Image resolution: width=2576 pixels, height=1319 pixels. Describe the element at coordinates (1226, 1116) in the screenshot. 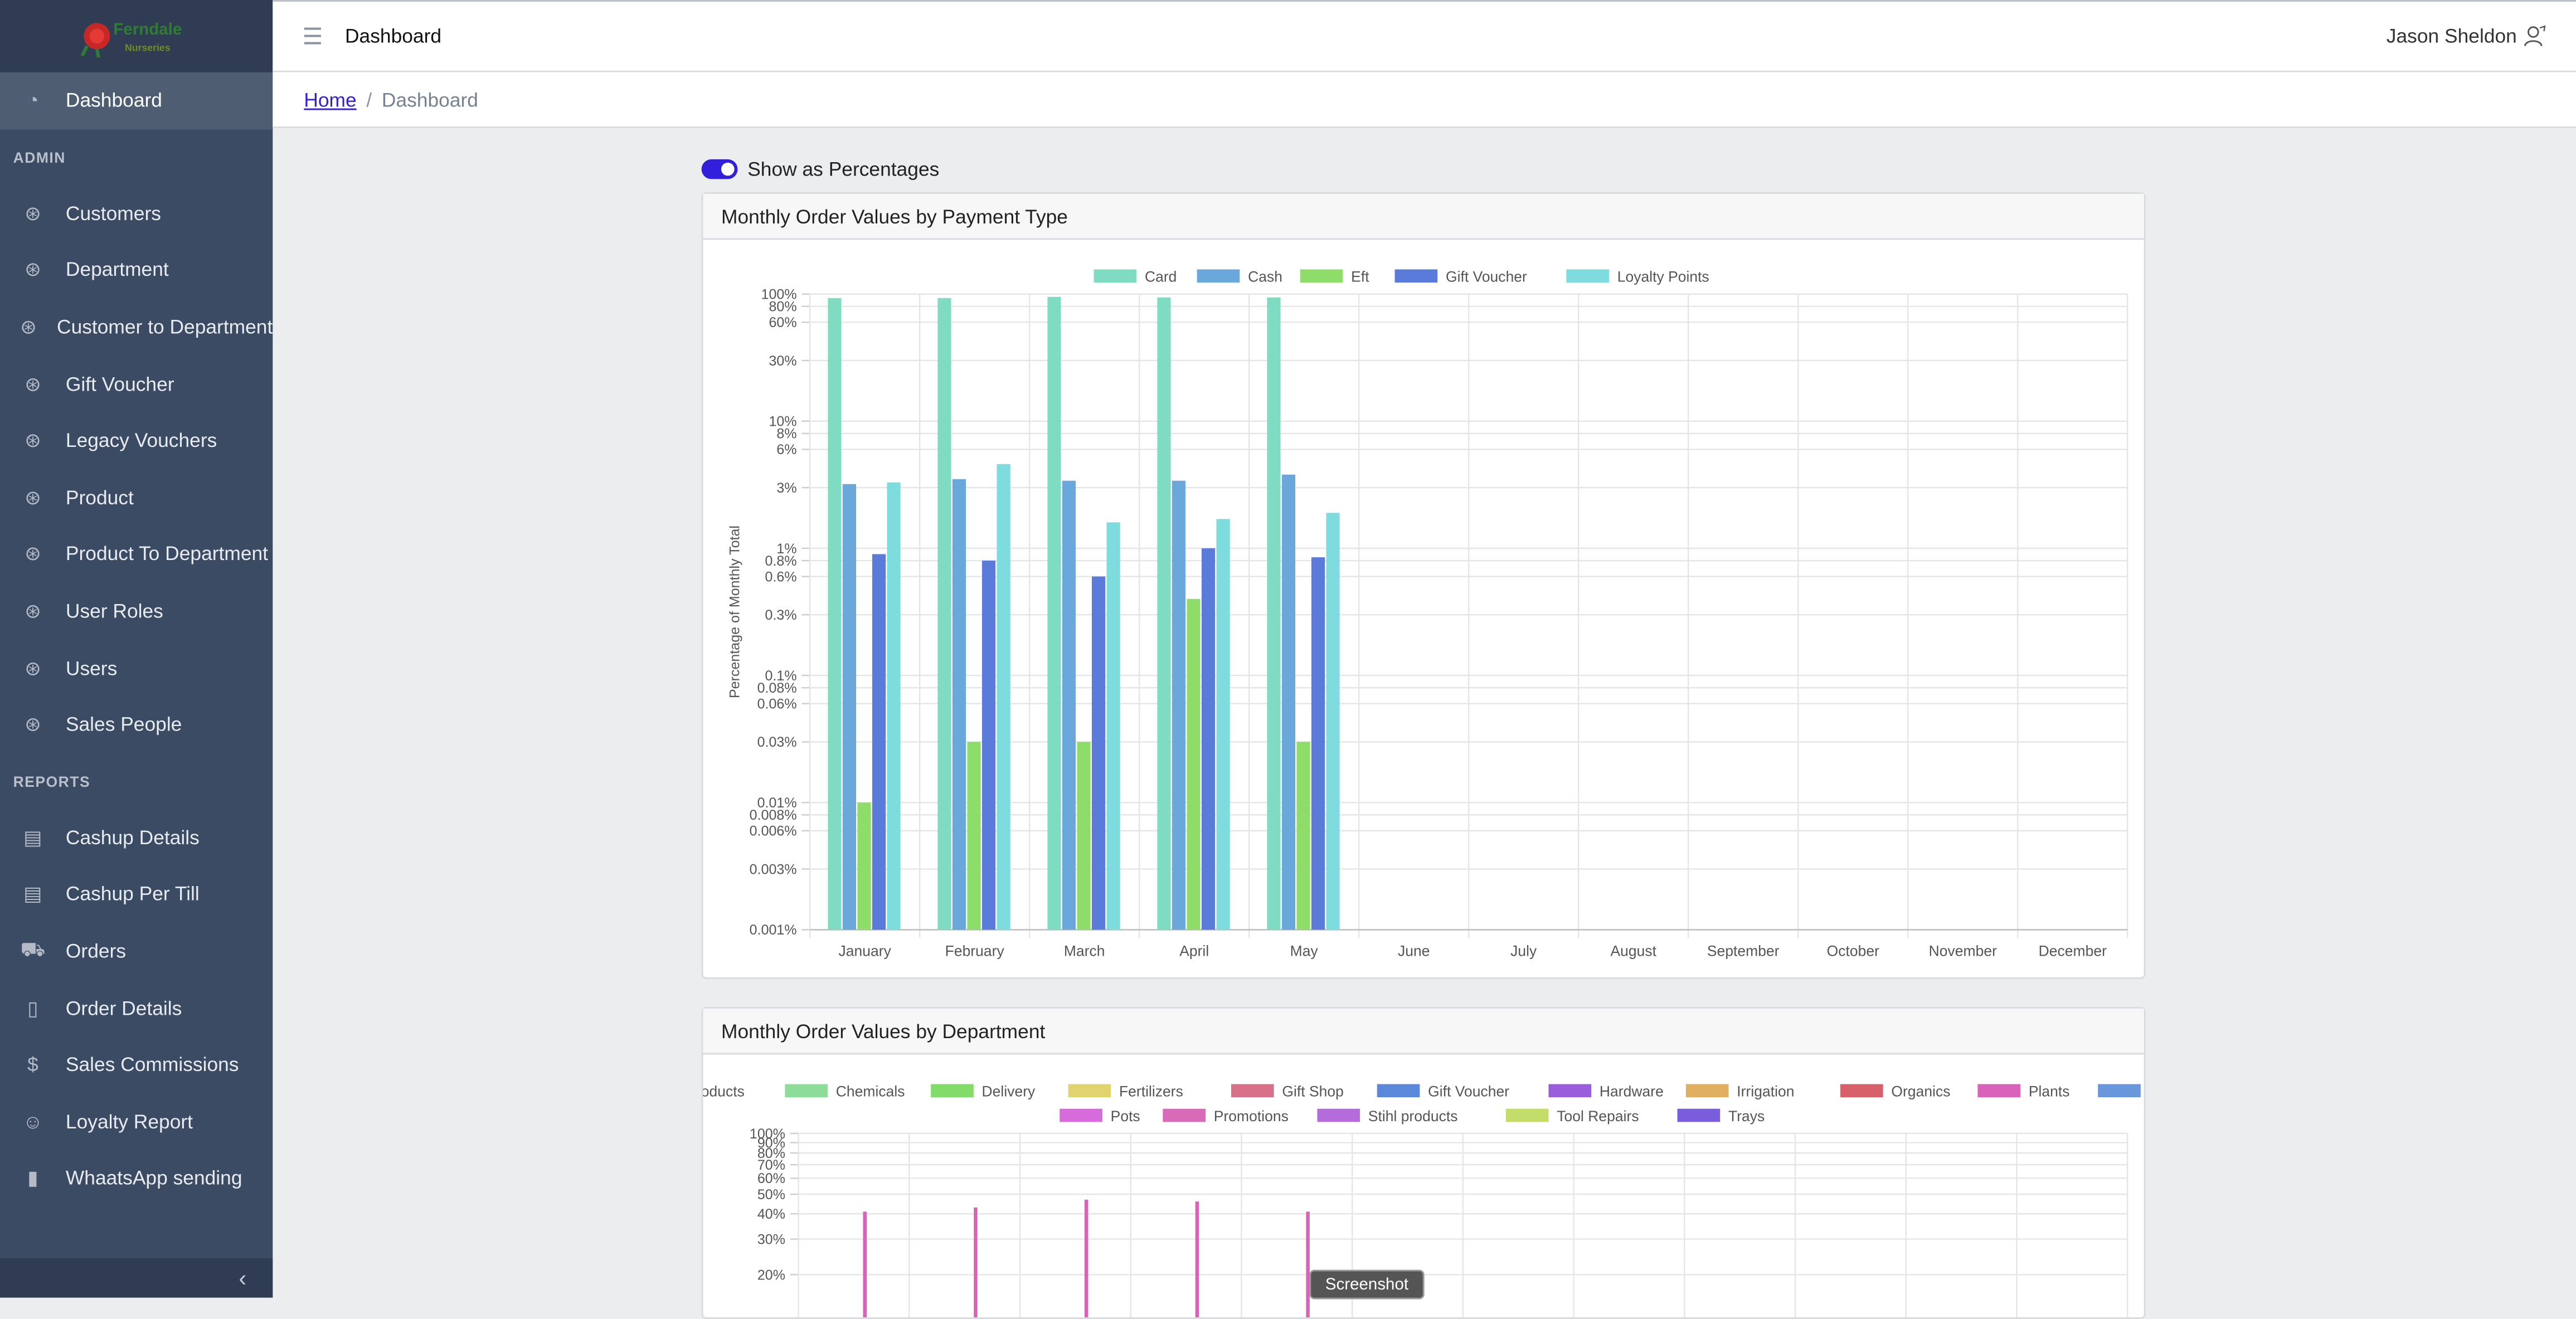

I see `legend-item: Promotions` at that location.